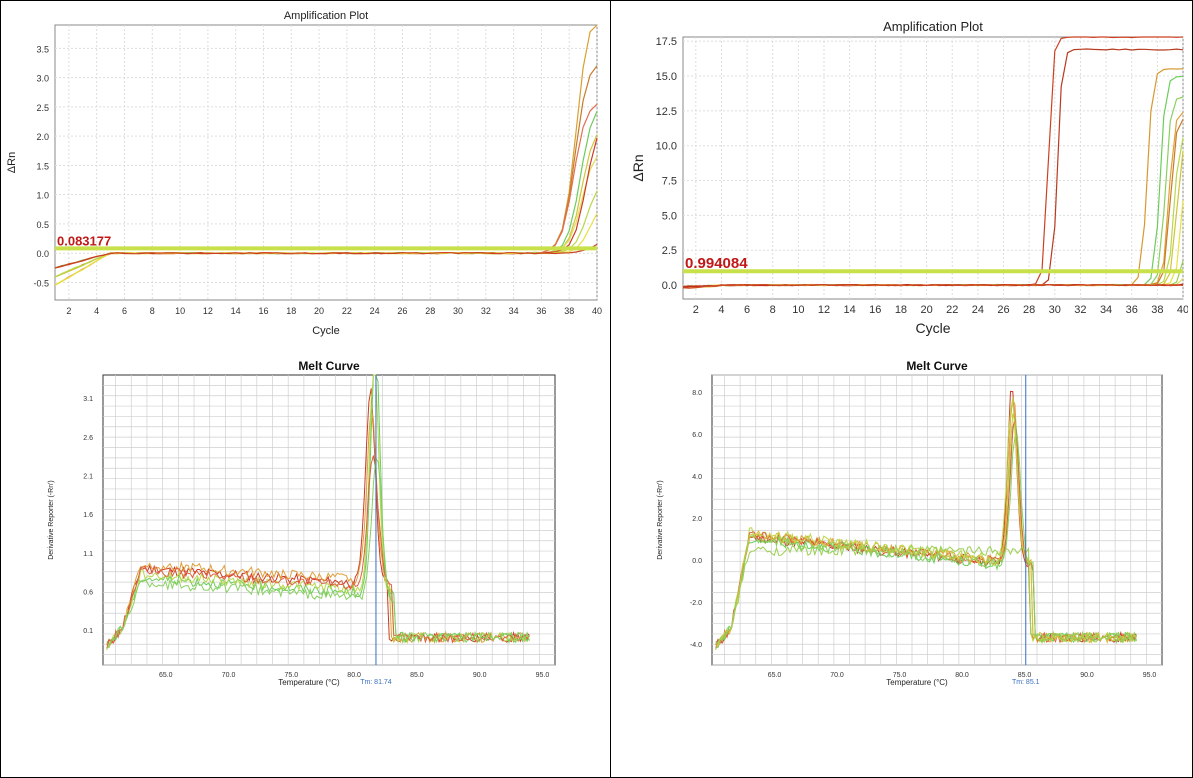  Describe the element at coordinates (669, 182) in the screenshot. I see `y-tick-label: 7.5` at that location.